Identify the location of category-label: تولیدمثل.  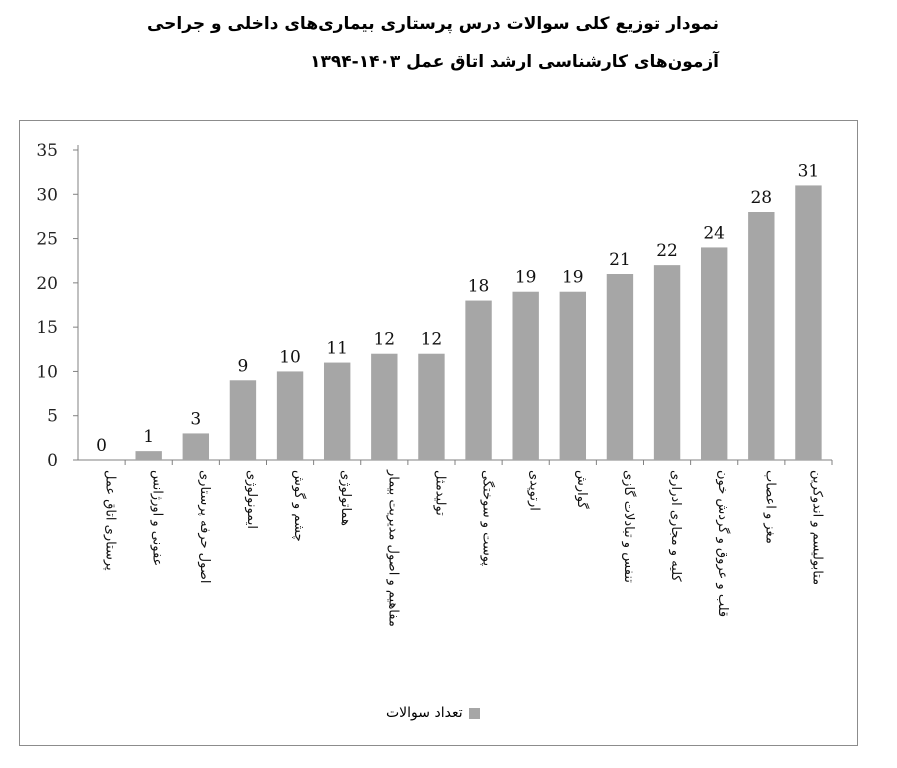
(439, 493).